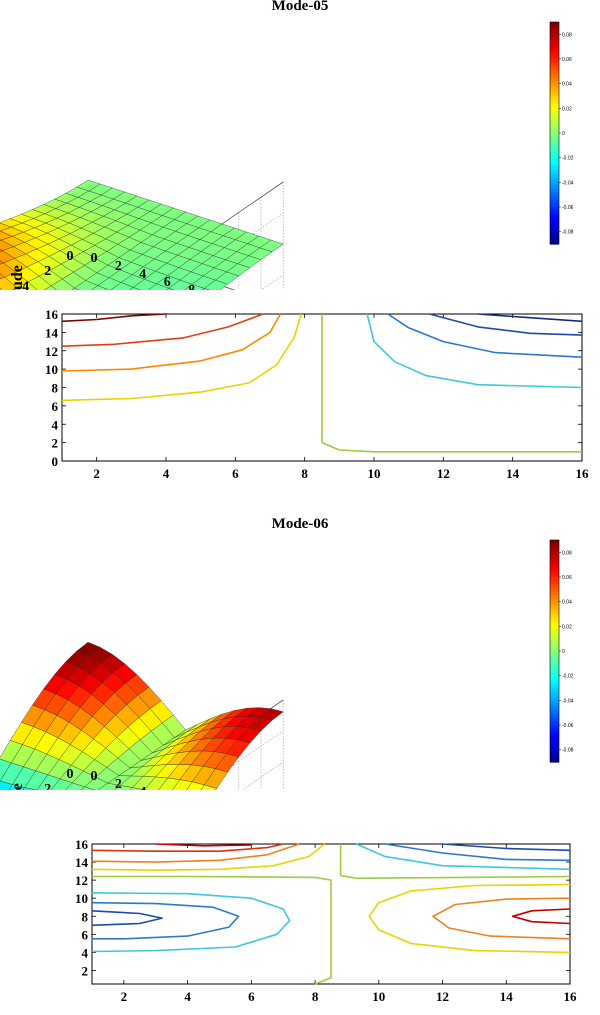 This screenshot has height=1015, width=600. What do you see at coordinates (300, 525) in the screenshot?
I see `mode06-title: Mode-06` at bounding box center [300, 525].